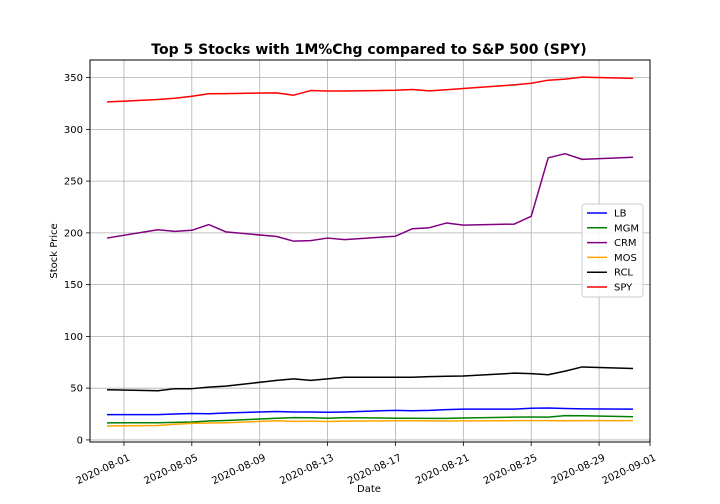 The width and height of the screenshot is (720, 504). What do you see at coordinates (73, 182) in the screenshot?
I see `y-tick-label: 250` at bounding box center [73, 182].